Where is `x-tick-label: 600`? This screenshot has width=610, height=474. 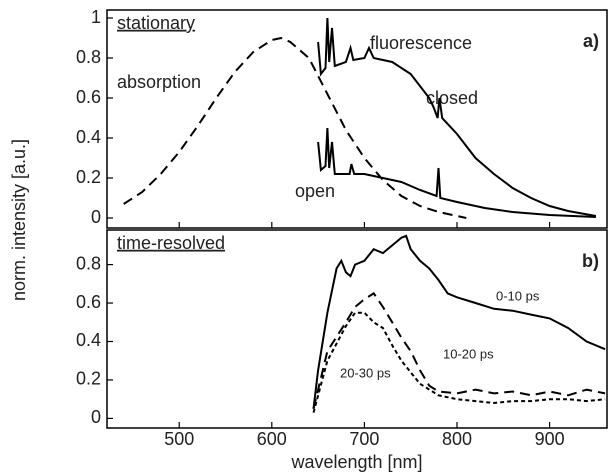 x-tick-label: 600 is located at coordinates (272, 439).